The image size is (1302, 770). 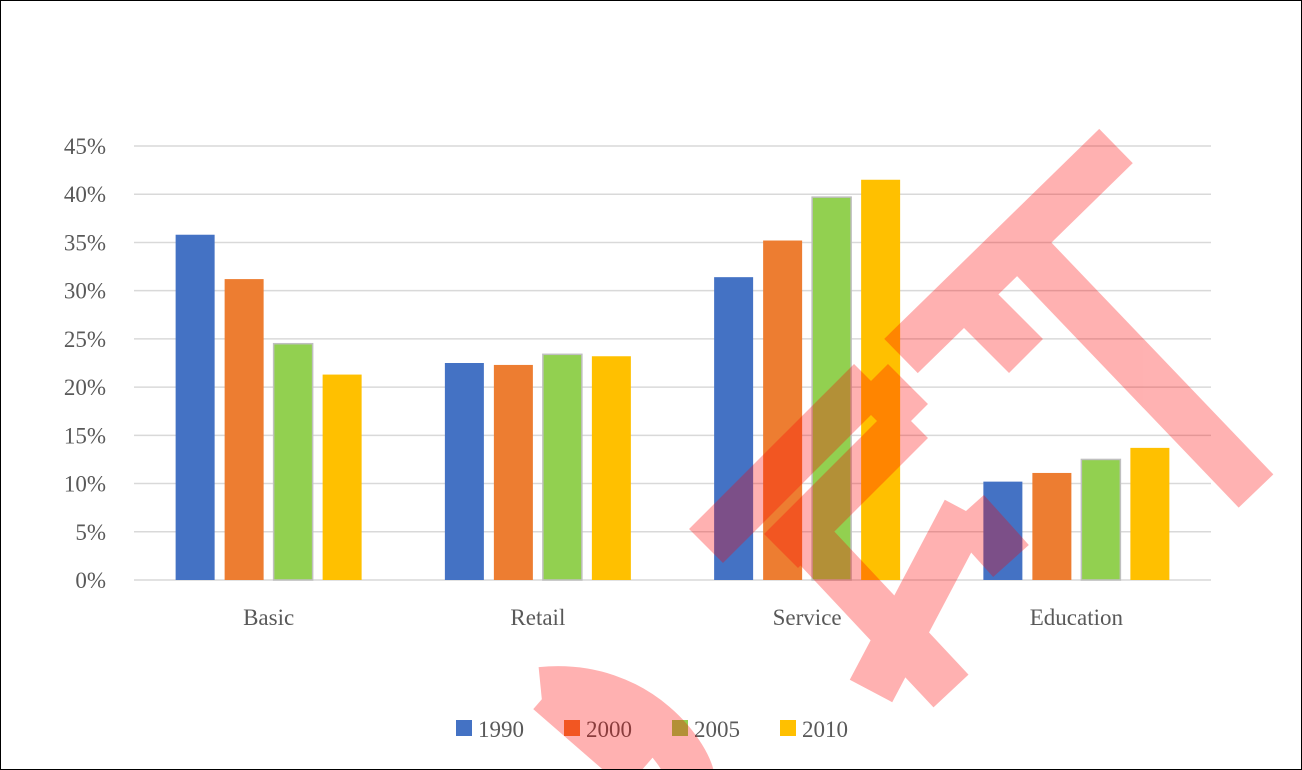 I want to click on y-axis-ticks: 0% 5% 10% 15% 20% 25% 30% 35% 40% 45%, so click(x=85, y=363).